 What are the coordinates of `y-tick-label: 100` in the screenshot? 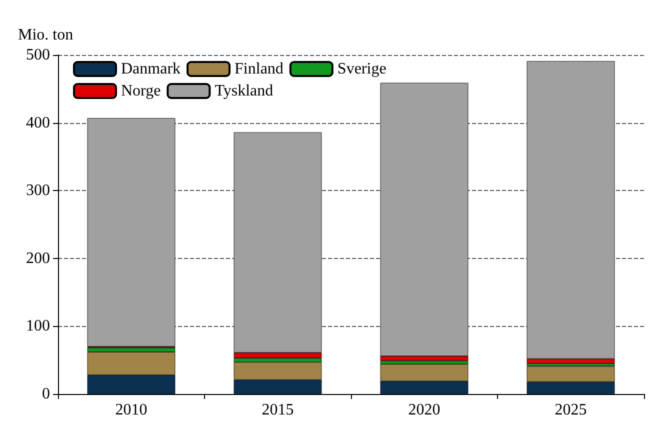 It's located at (38, 326).